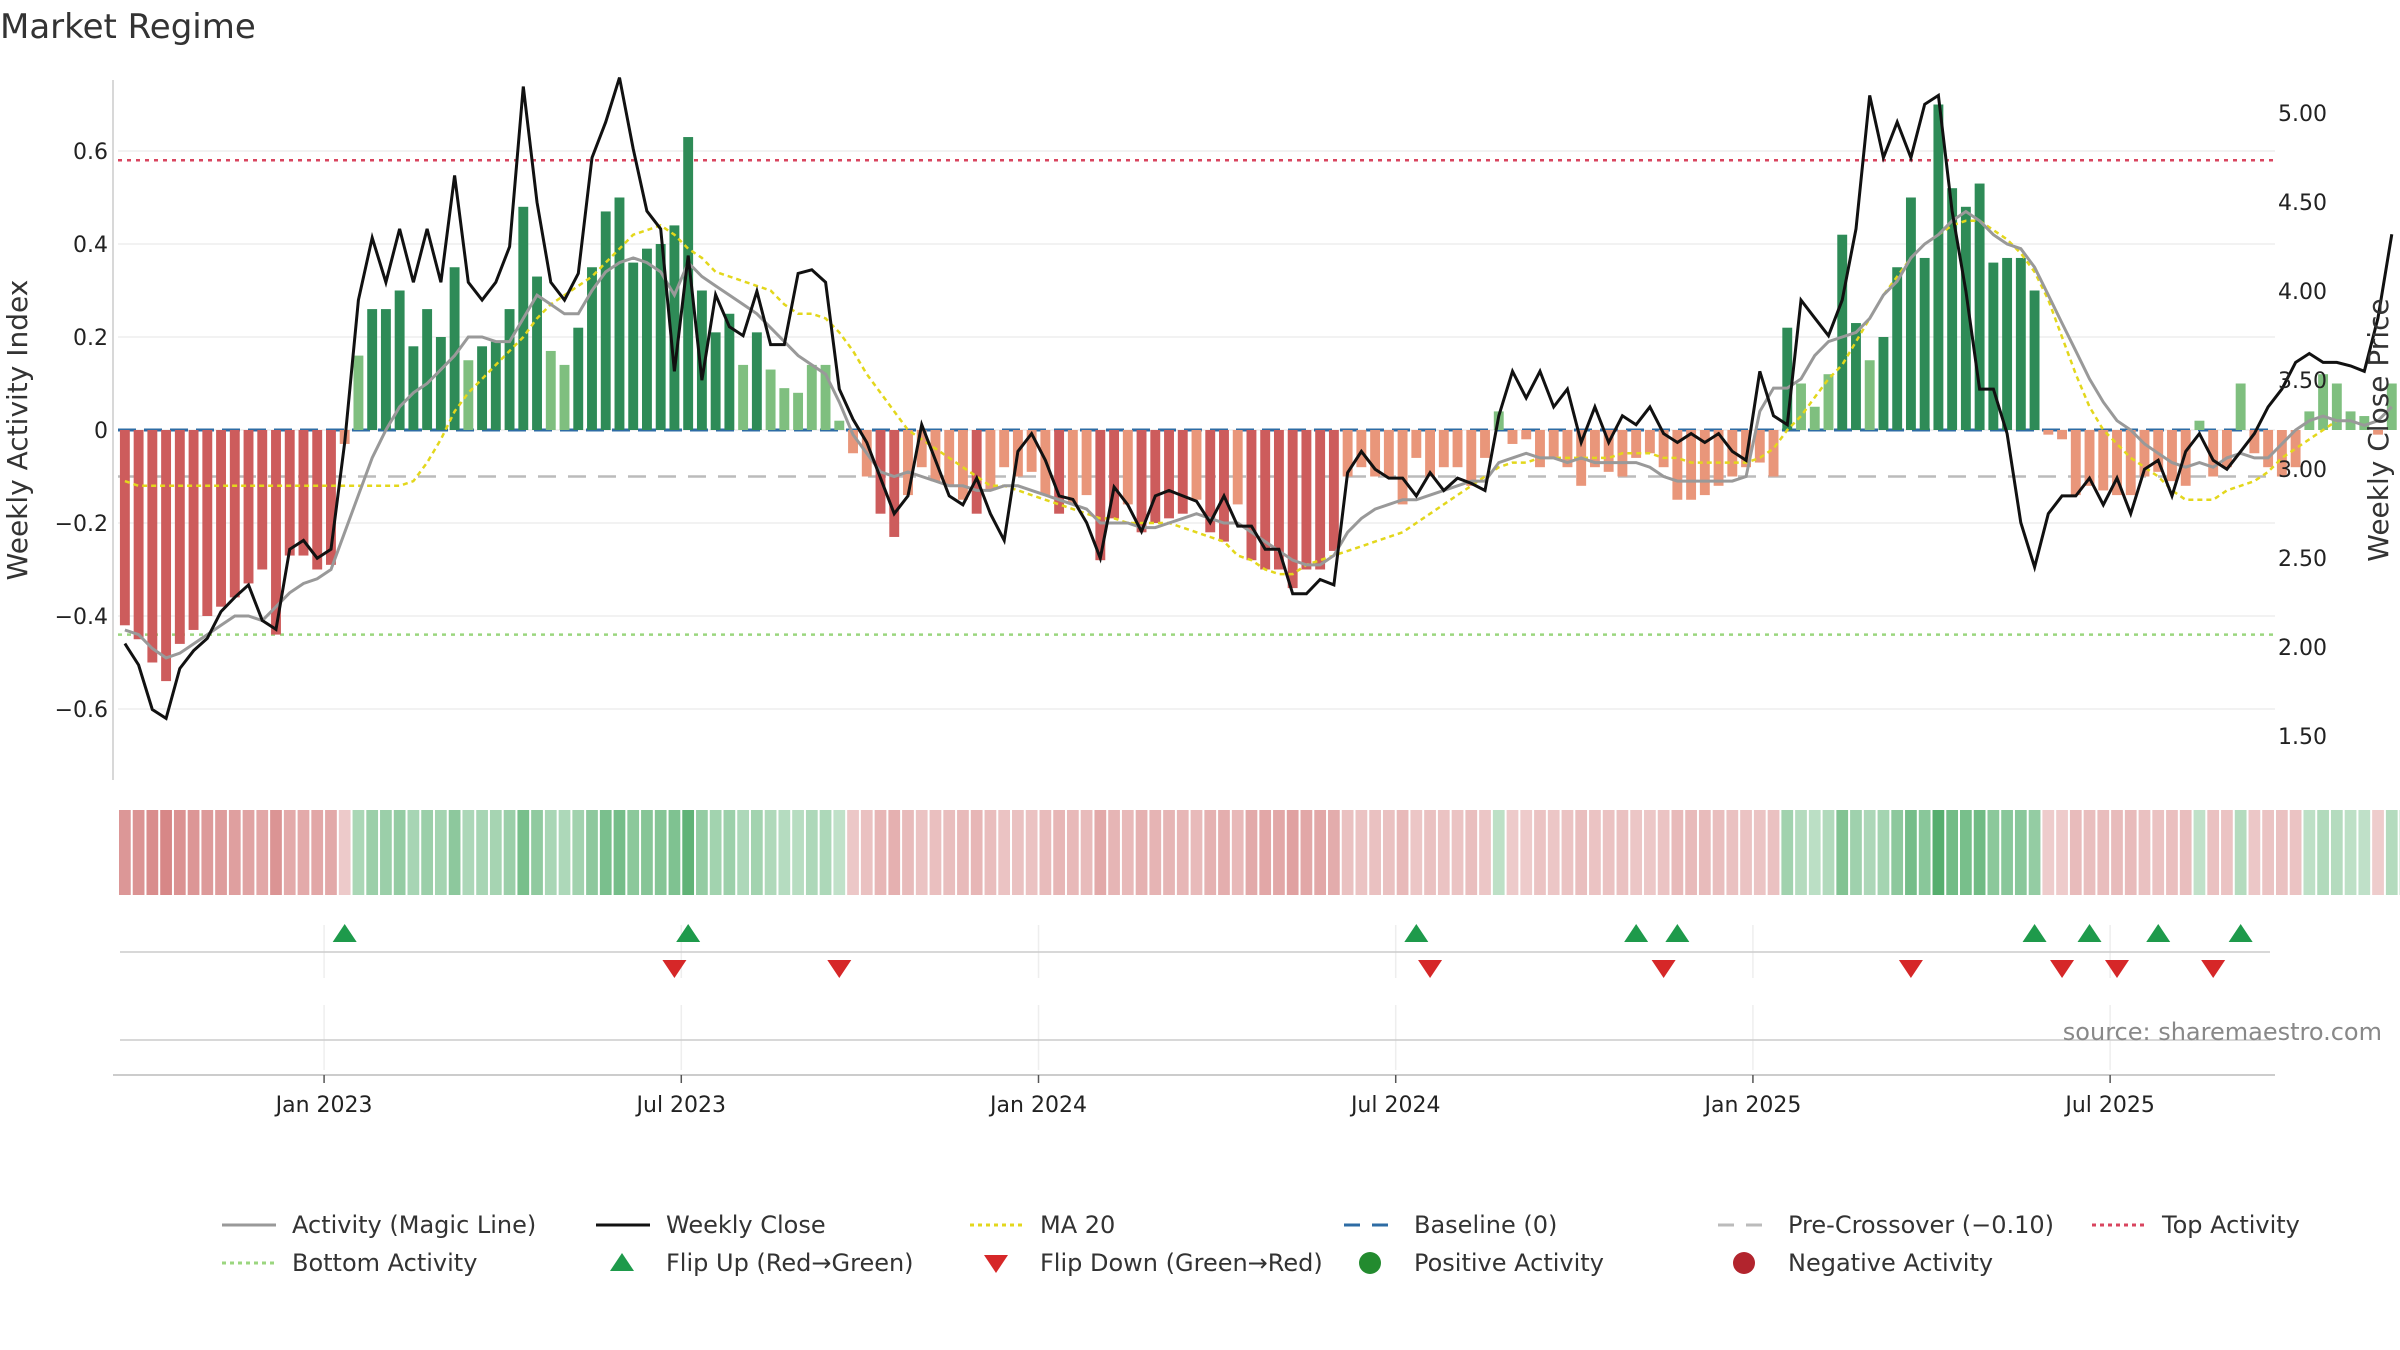  I want to click on legend-label: Top Activity, so click(2230, 1225).